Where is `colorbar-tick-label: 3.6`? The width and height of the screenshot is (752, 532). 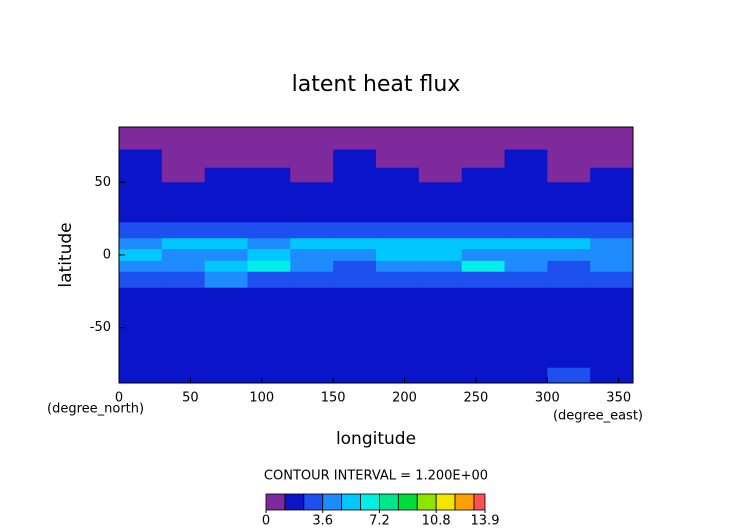
colorbar-tick-label: 3.6 is located at coordinates (322, 521).